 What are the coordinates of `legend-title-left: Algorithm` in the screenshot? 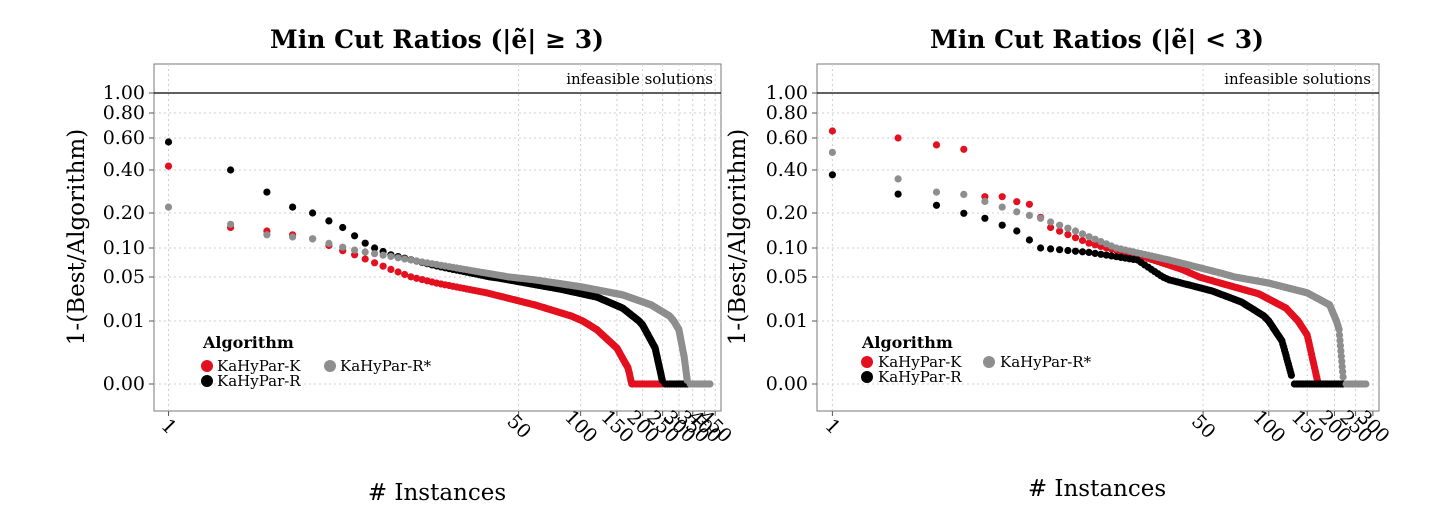 It's located at (248, 342).